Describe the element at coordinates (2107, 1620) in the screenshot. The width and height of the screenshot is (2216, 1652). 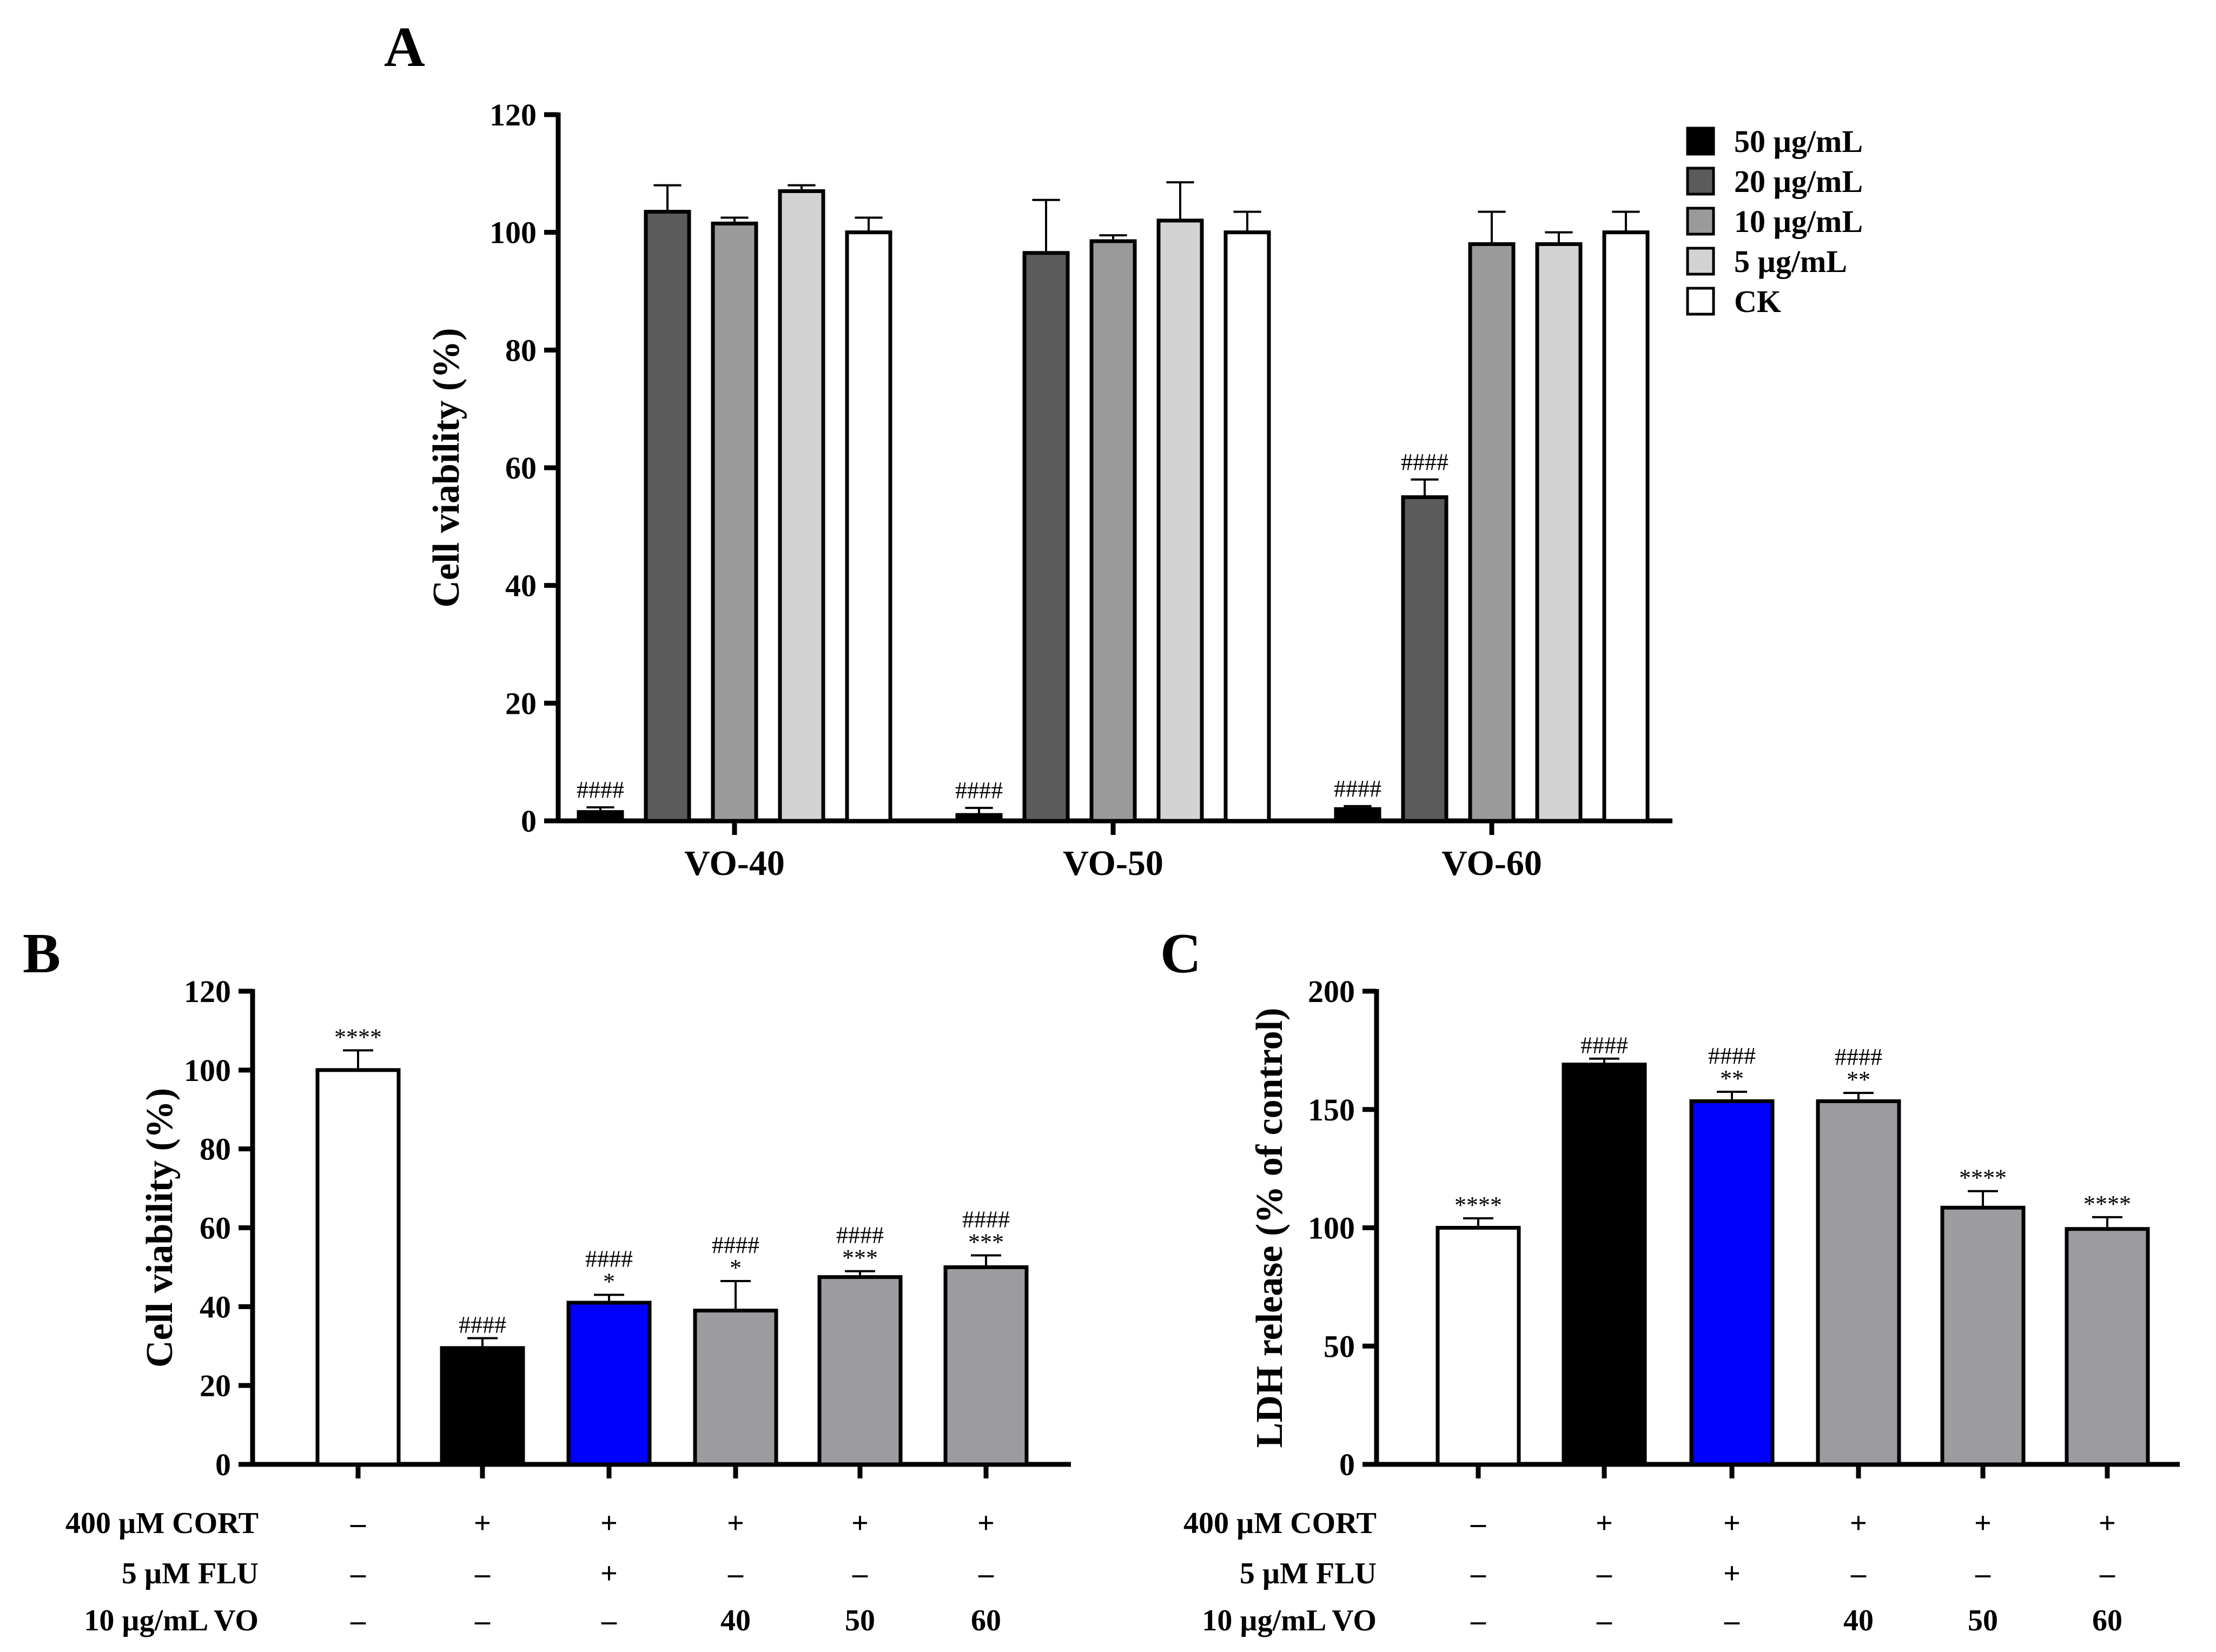
I see `chart-c-treatment-value: 60` at that location.